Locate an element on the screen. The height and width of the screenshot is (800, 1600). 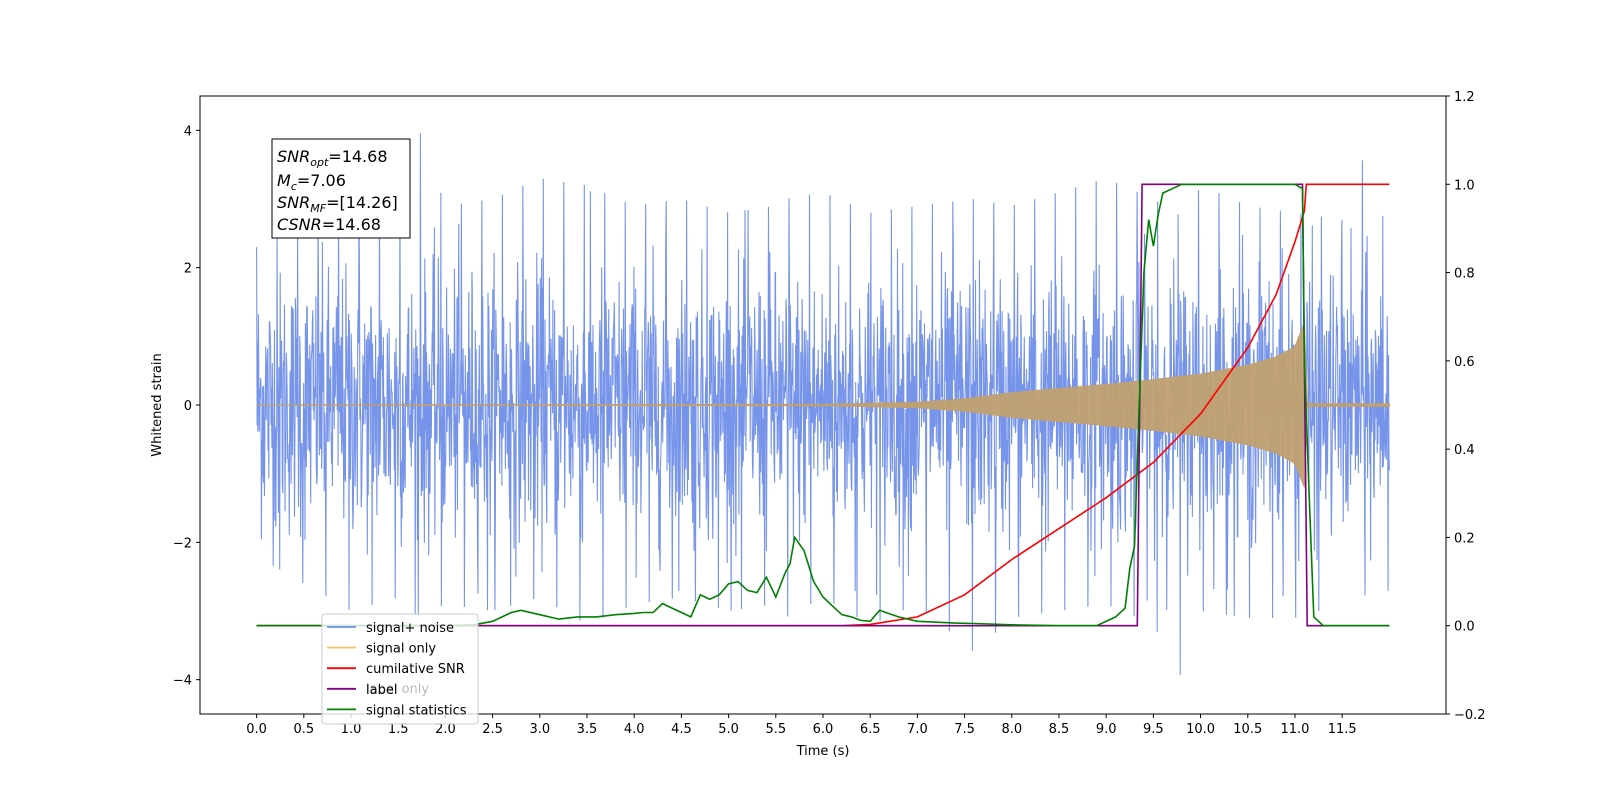
x-tick-label: 9.0 is located at coordinates (1106, 729).